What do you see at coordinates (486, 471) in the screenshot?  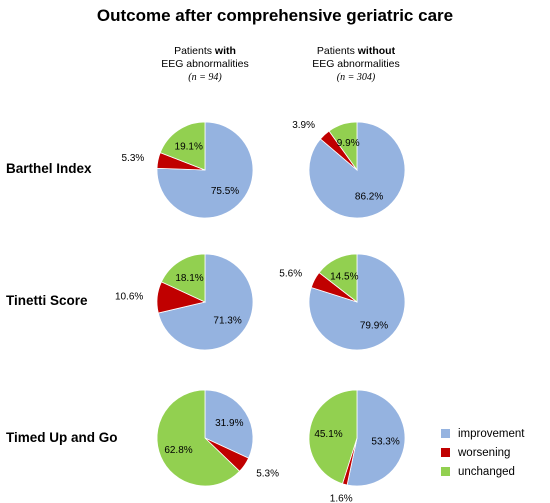 I see `legend-label-unchanged: unchanged` at bounding box center [486, 471].